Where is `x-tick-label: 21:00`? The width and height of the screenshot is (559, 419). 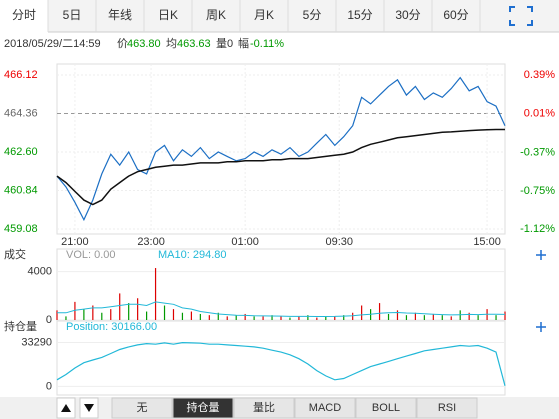 x-tick-label: 21:00 is located at coordinates (75, 242).